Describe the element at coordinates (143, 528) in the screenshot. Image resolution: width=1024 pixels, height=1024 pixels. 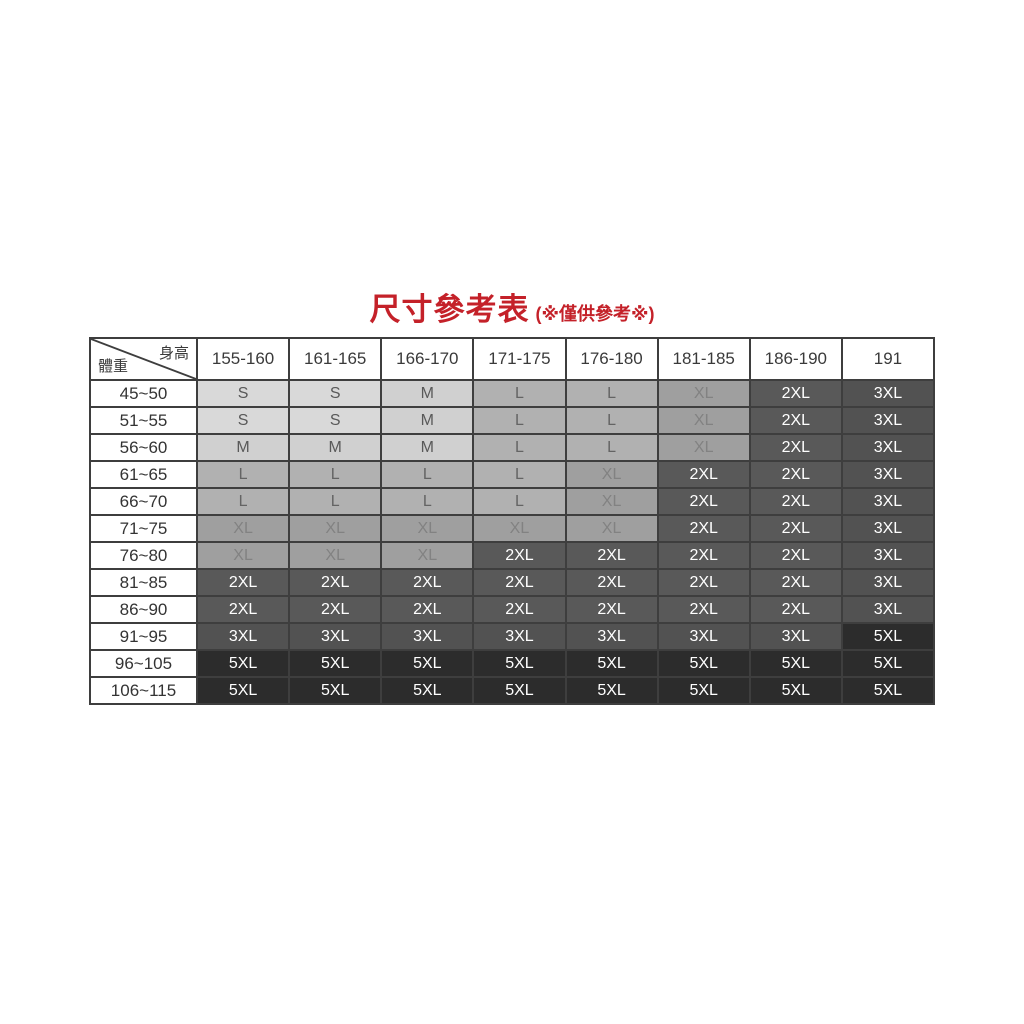
I see `weight-row-header: 71~75` at that location.